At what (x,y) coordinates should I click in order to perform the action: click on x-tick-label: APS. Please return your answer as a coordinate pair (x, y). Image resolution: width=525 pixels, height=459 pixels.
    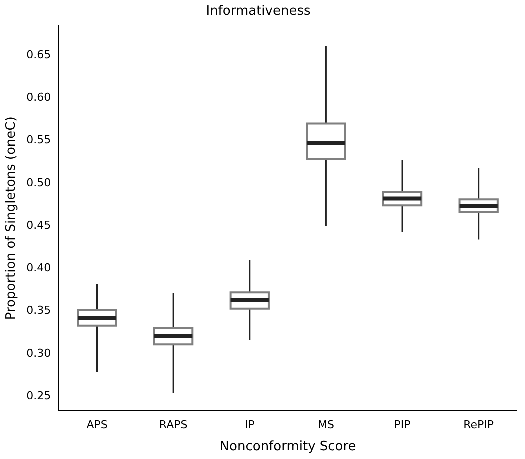
    Looking at the image, I should click on (97, 425).